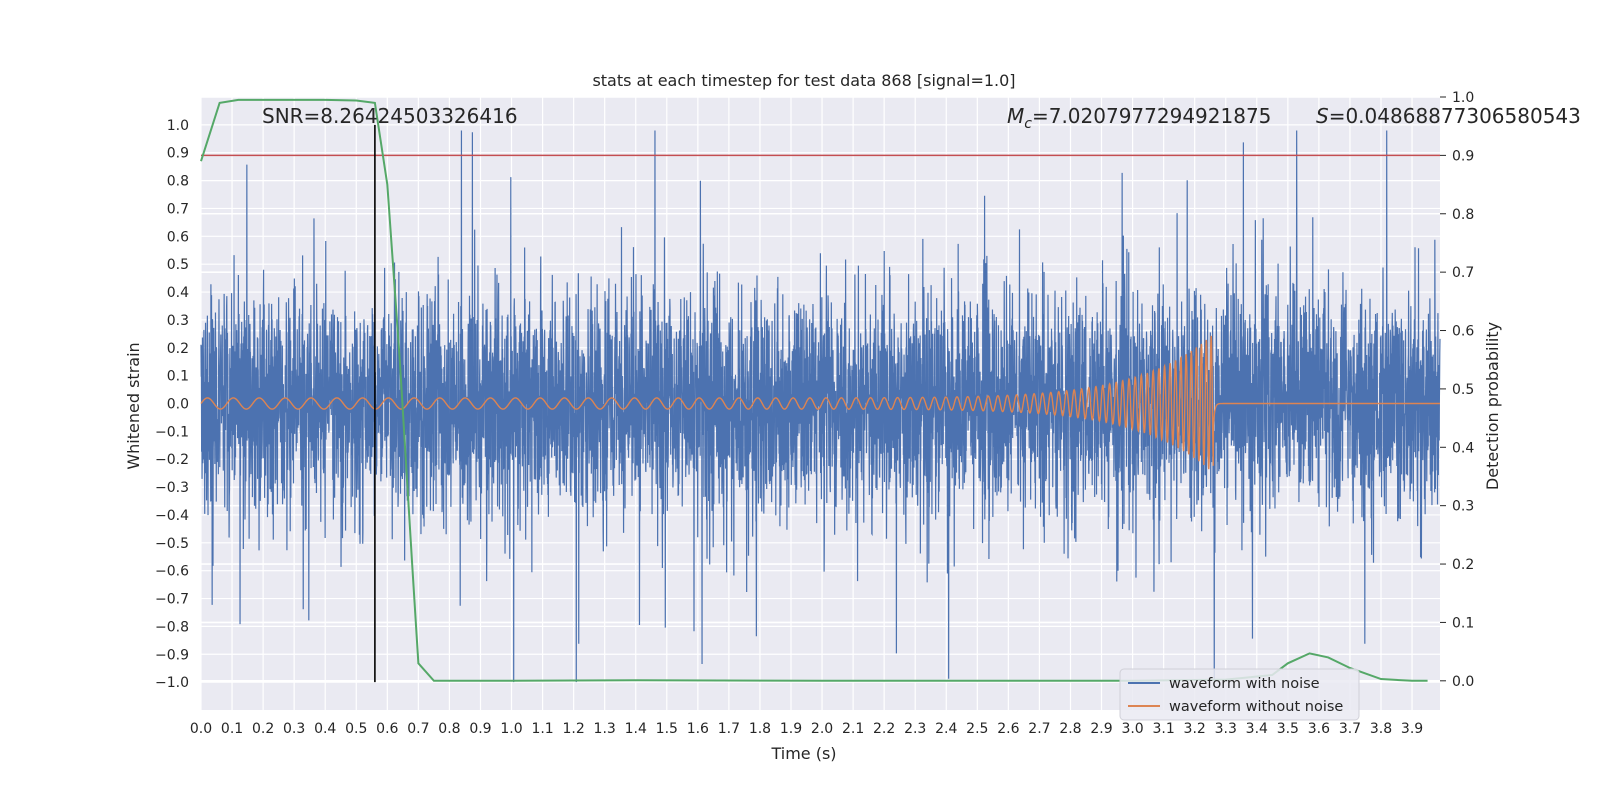 The height and width of the screenshot is (800, 1600). What do you see at coordinates (178, 154) in the screenshot?
I see `y-tick-label: 0.9` at bounding box center [178, 154].